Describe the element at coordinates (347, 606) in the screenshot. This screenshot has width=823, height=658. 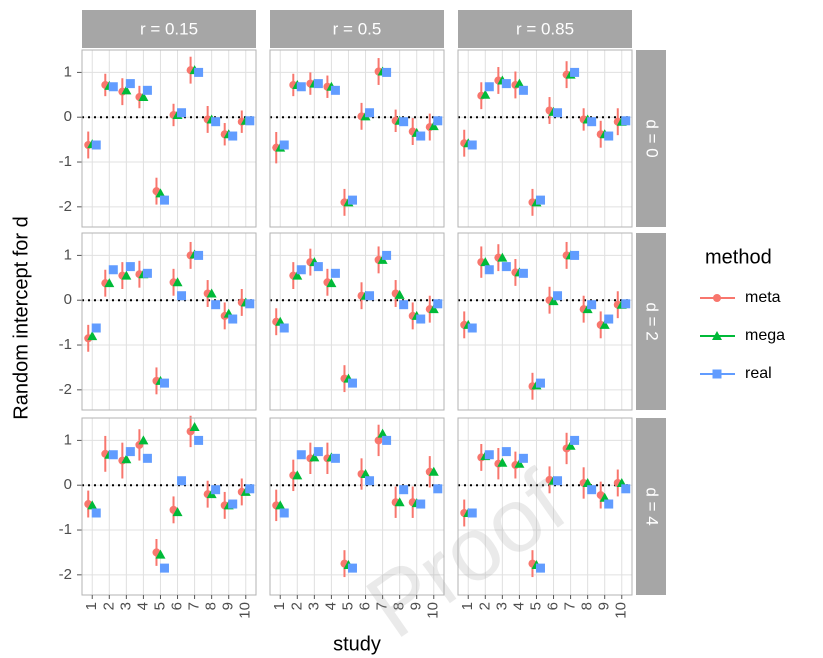
I see `x-tick-label: 5` at that location.